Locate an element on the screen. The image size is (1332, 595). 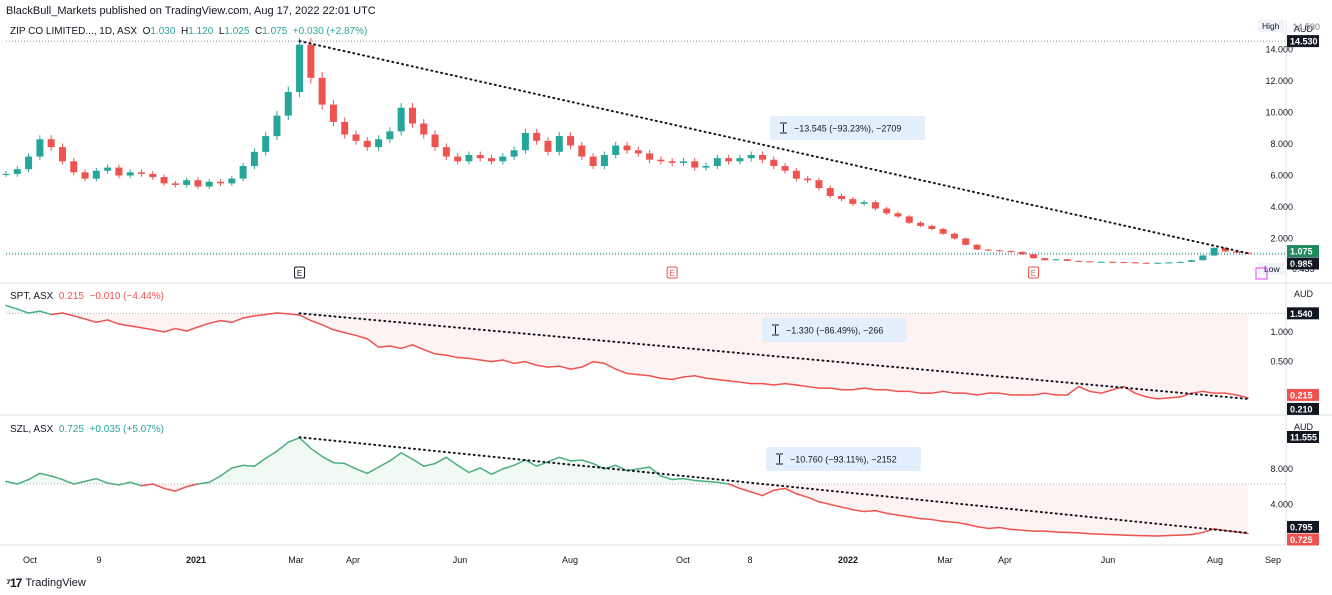
spt-annotation-bg is located at coordinates (834, 330).